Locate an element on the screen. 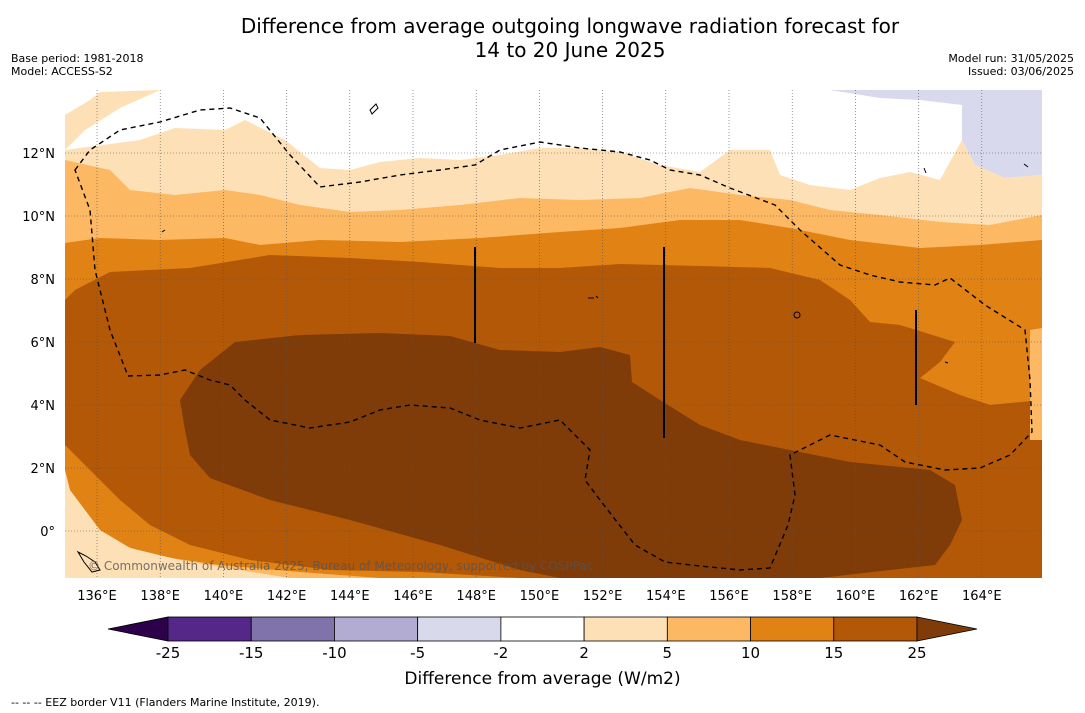 The image size is (1085, 713). issued-text: Issued: 03/06/2025 is located at coordinates (1020, 71).